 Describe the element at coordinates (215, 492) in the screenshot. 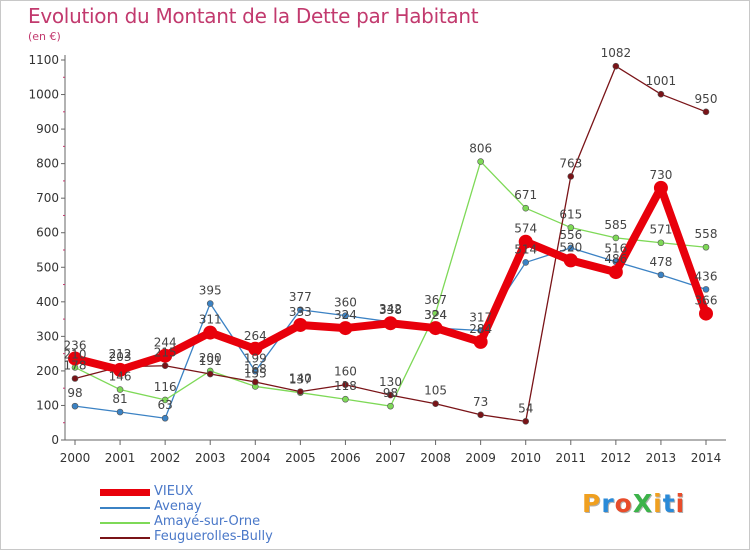

I see `legend-item: VIEUX` at that location.